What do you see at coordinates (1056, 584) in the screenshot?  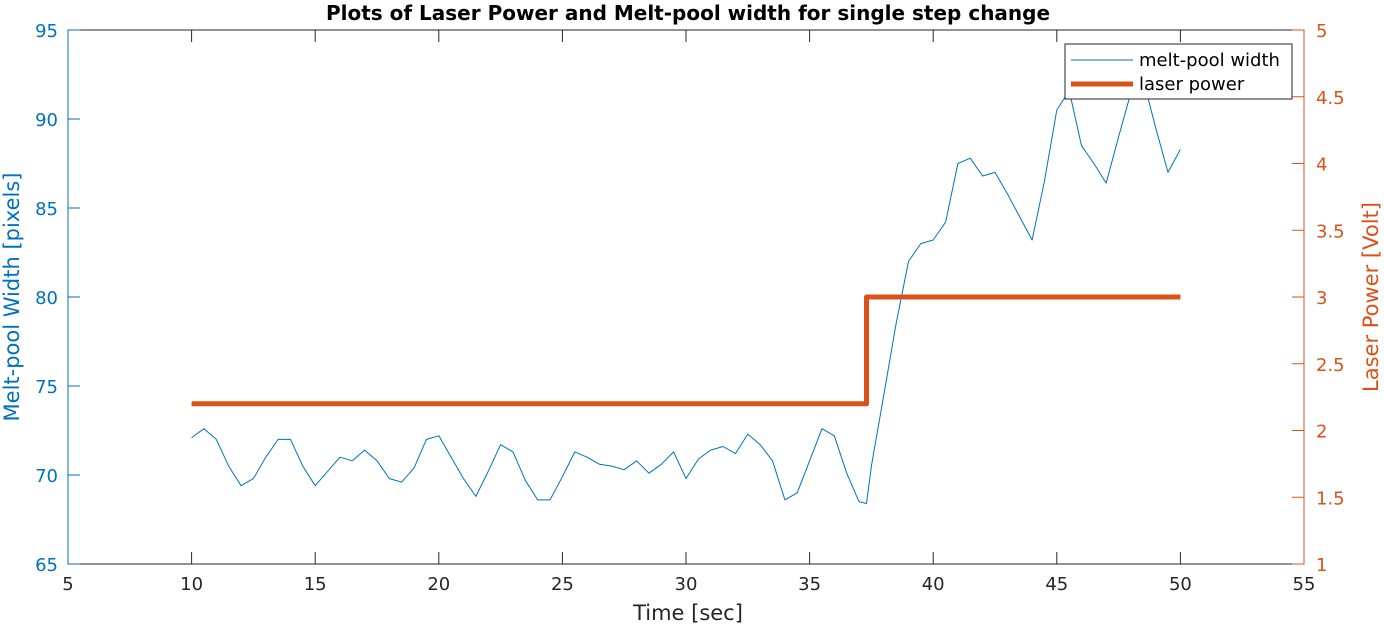 I see `x-tick-label: 45` at bounding box center [1056, 584].